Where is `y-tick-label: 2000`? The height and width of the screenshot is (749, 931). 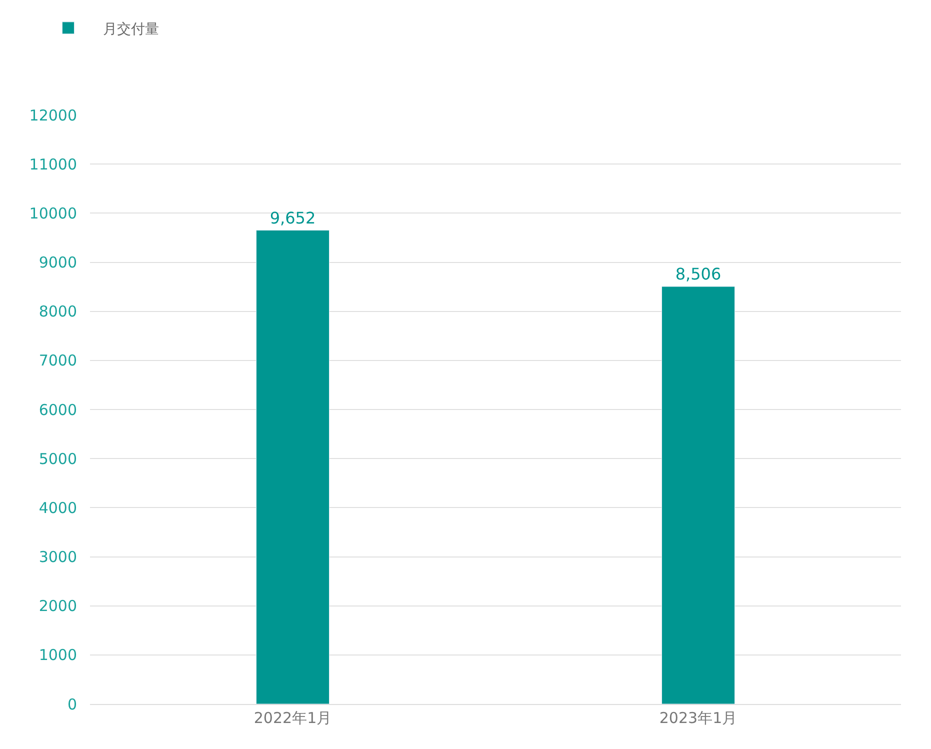 y-tick-label: 2000 is located at coordinates (57, 606).